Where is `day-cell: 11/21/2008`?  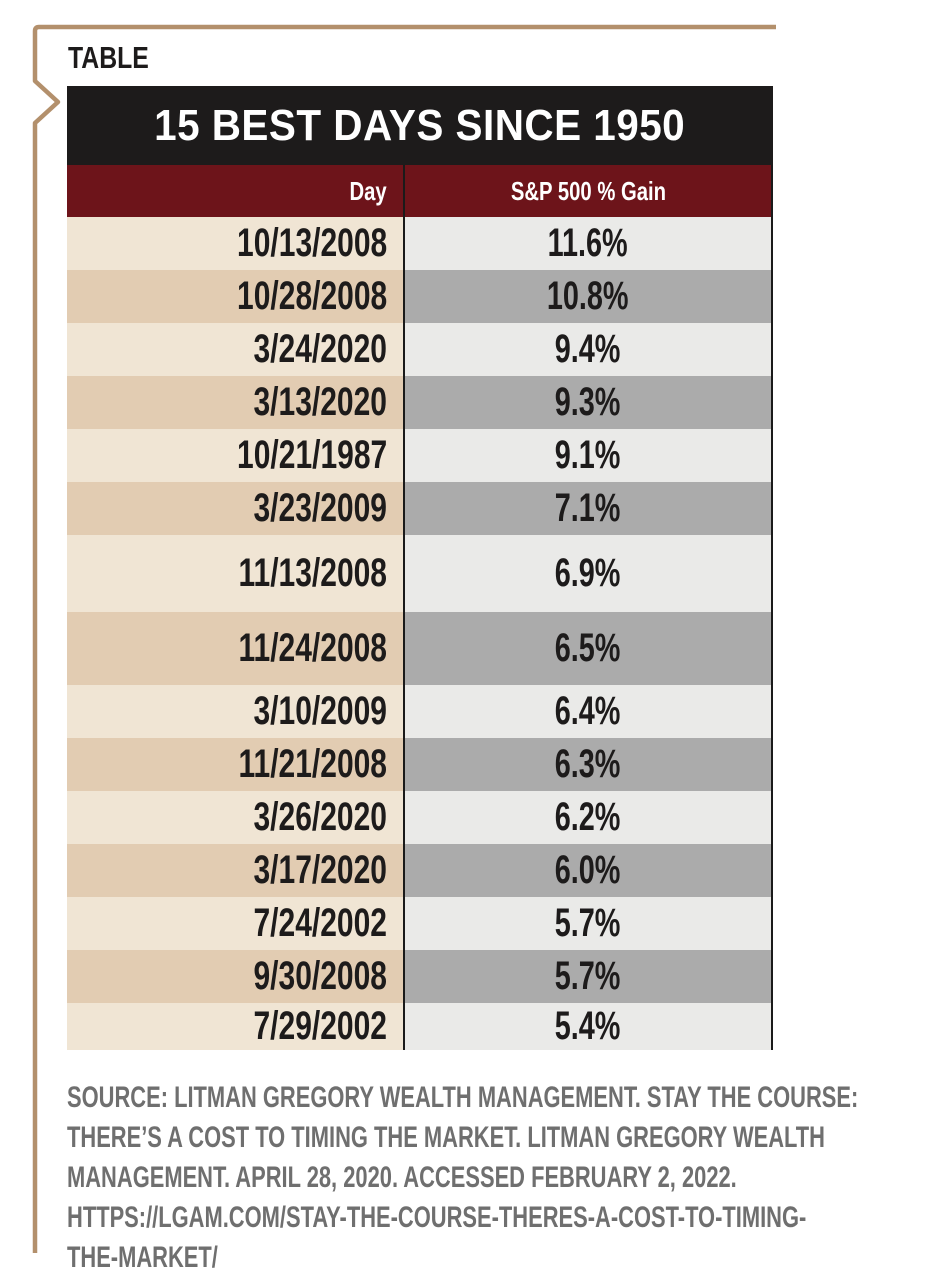 day-cell: 11/21/2008 is located at coordinates (235, 764).